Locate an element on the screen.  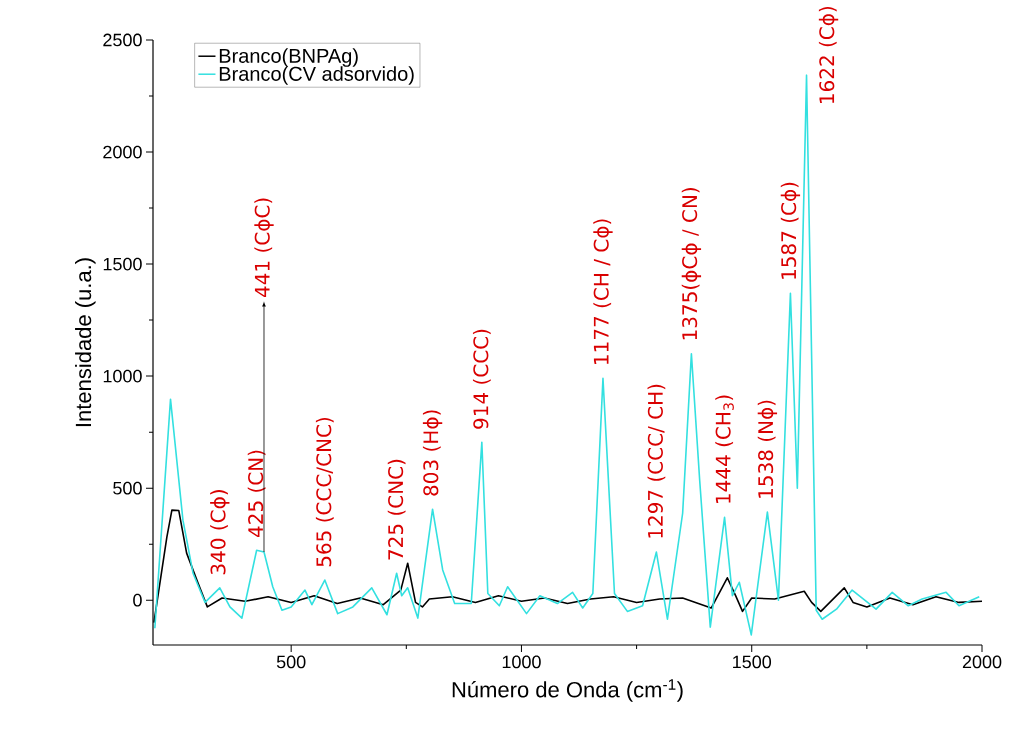
y-tick-label: 1000 is located at coordinates (122, 376).